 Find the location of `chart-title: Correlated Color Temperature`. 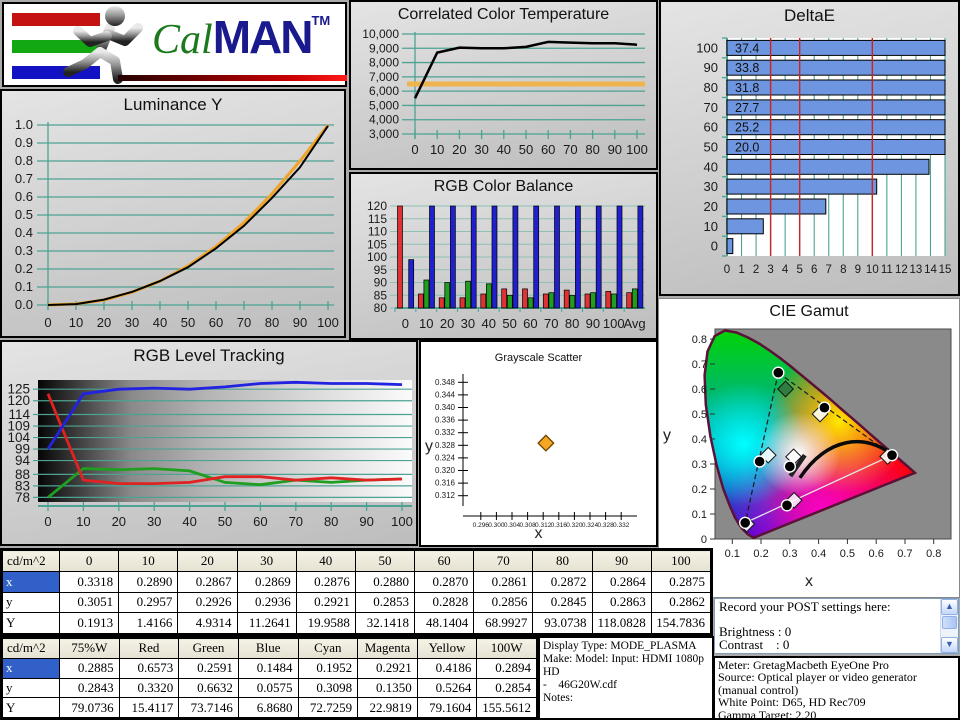

chart-title: Correlated Color Temperature is located at coordinates (503, 14).